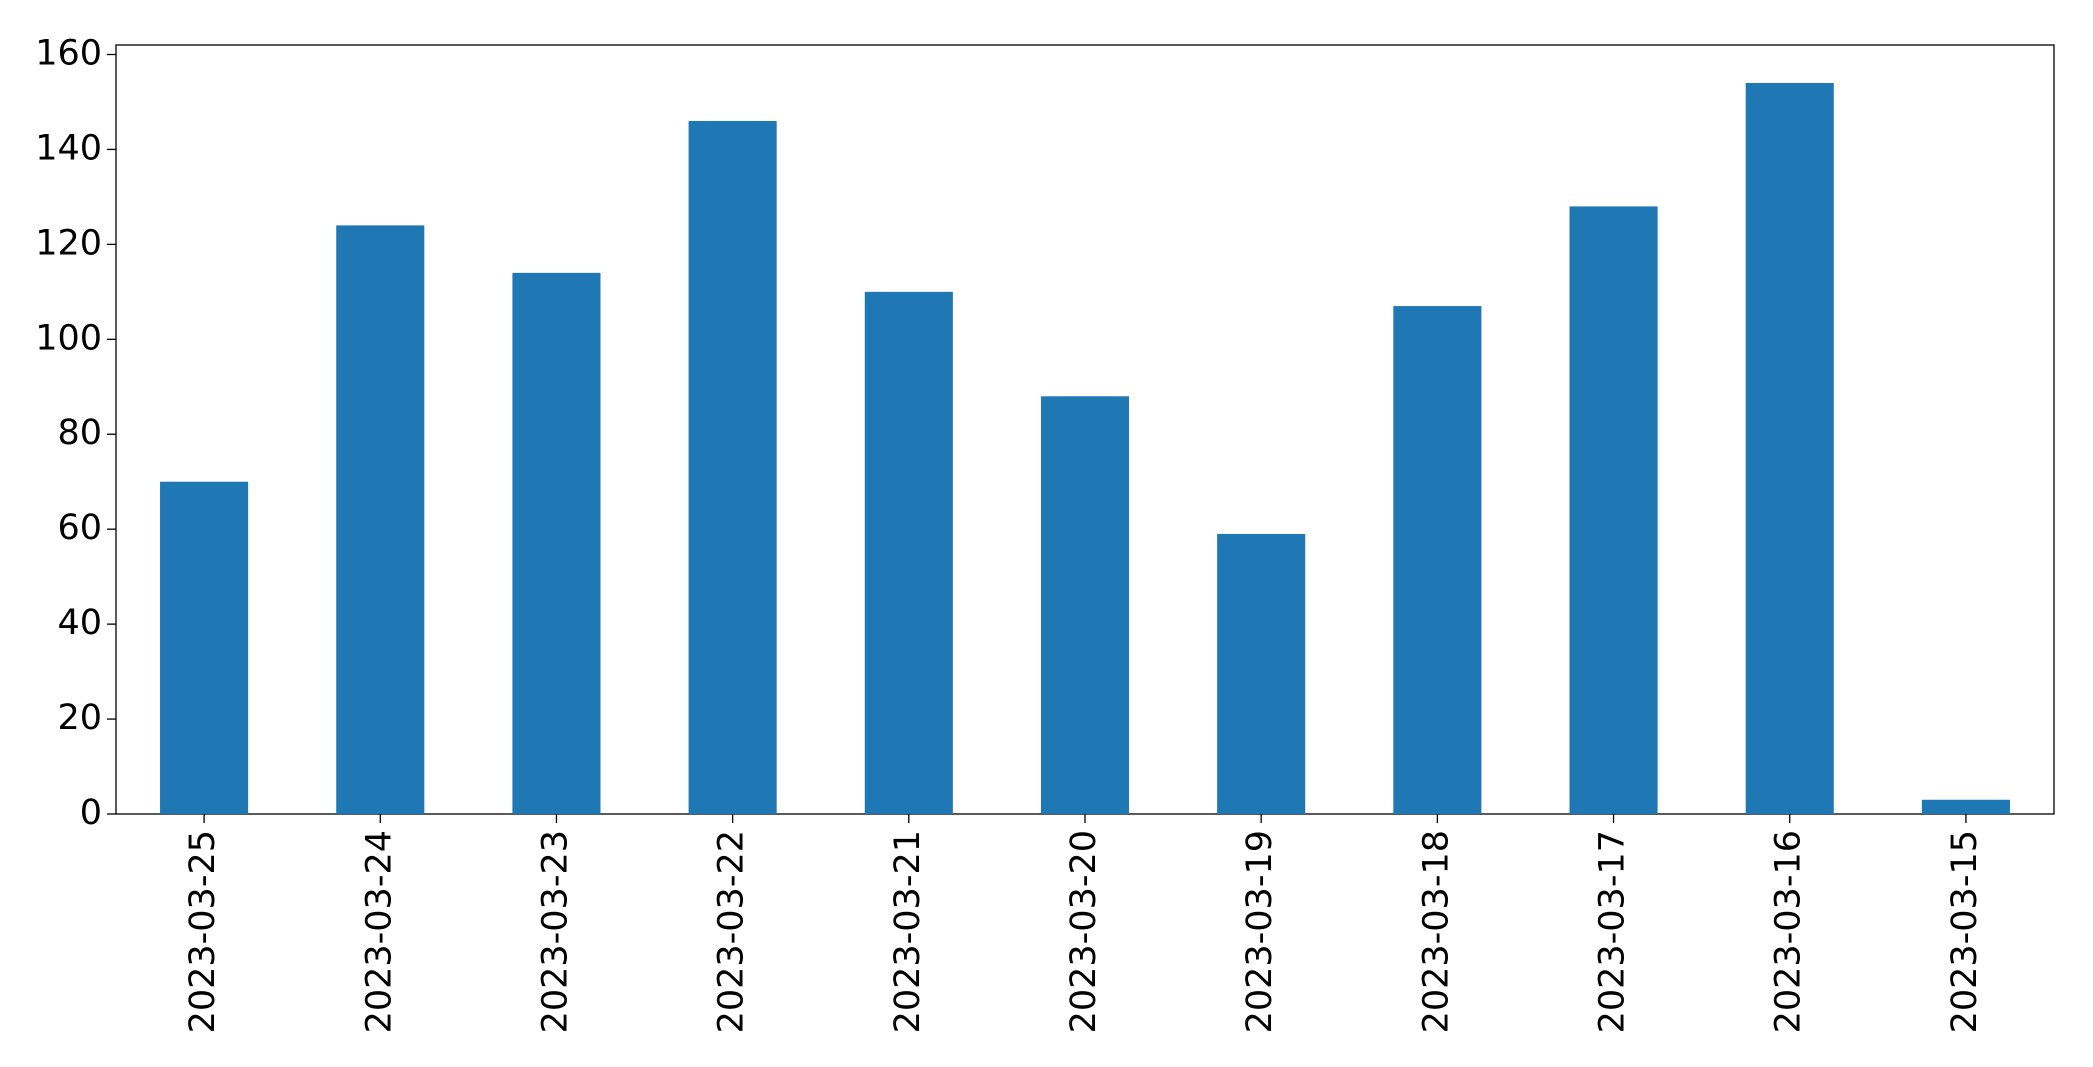 This screenshot has height=1067, width=2093. I want to click on y-tick-label: 0, so click(91, 813).